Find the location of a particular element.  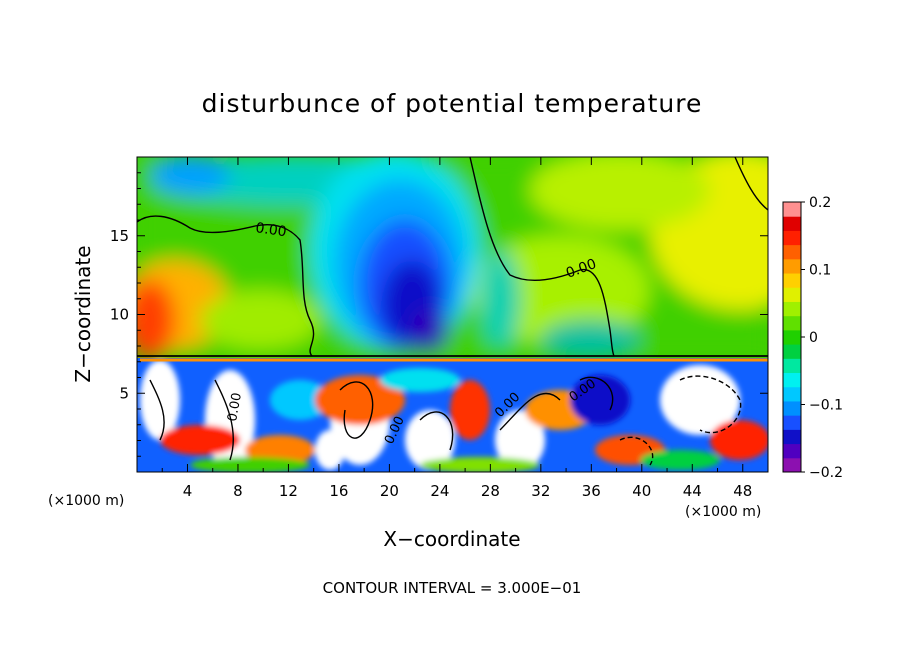

colorbar: 0.2 0.1 0 −0.1 −0.2 is located at coordinates (812, 338).